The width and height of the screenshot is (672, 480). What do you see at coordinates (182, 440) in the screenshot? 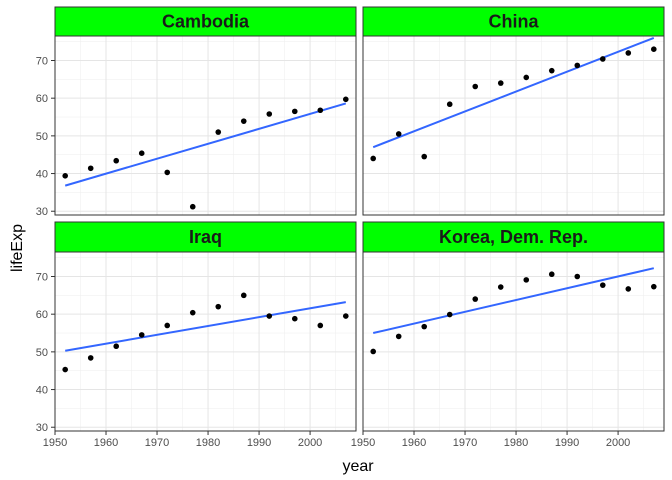
I see `x-axis-ticks-left-column: 1950 1960 1970 1980 1990 2000` at bounding box center [182, 440].